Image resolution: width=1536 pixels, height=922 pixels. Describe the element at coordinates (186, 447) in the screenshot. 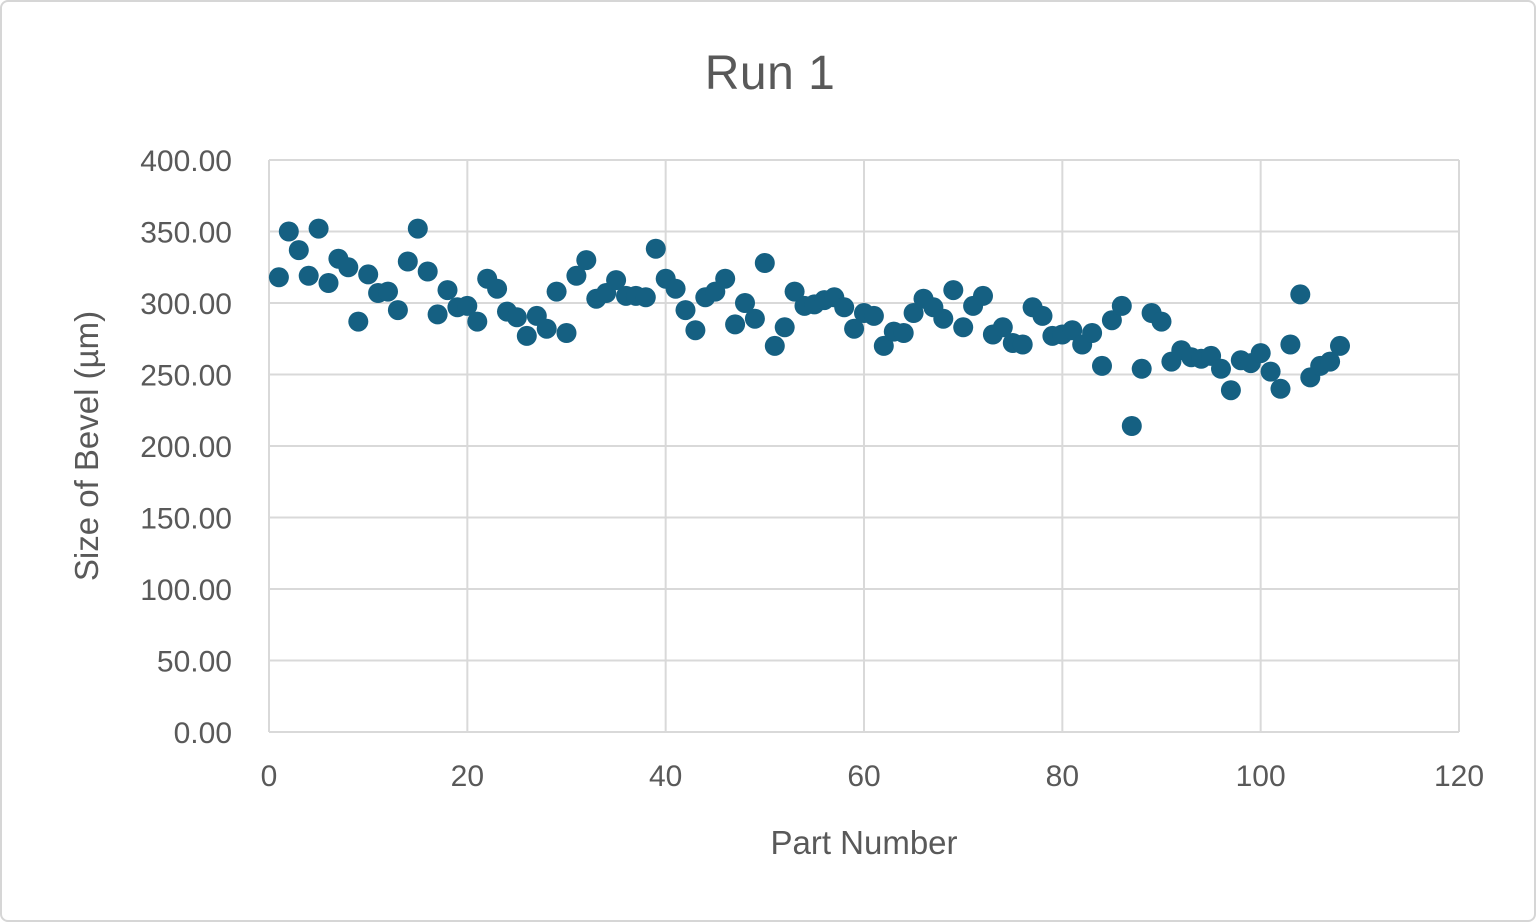

I see `y-tick-label: 200.00` at that location.